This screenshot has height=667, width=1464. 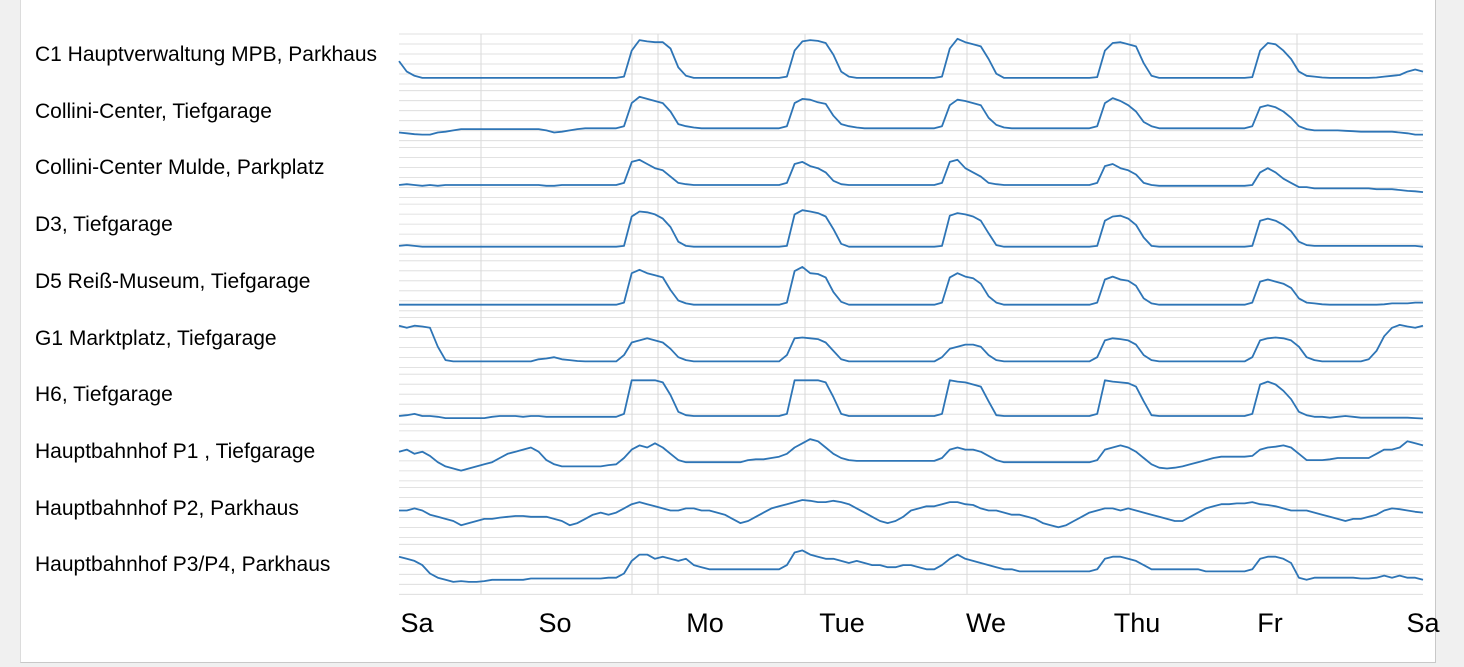 I want to click on row-label: Hauptbahnhof P2, Parkhaus, so click(x=167, y=508).